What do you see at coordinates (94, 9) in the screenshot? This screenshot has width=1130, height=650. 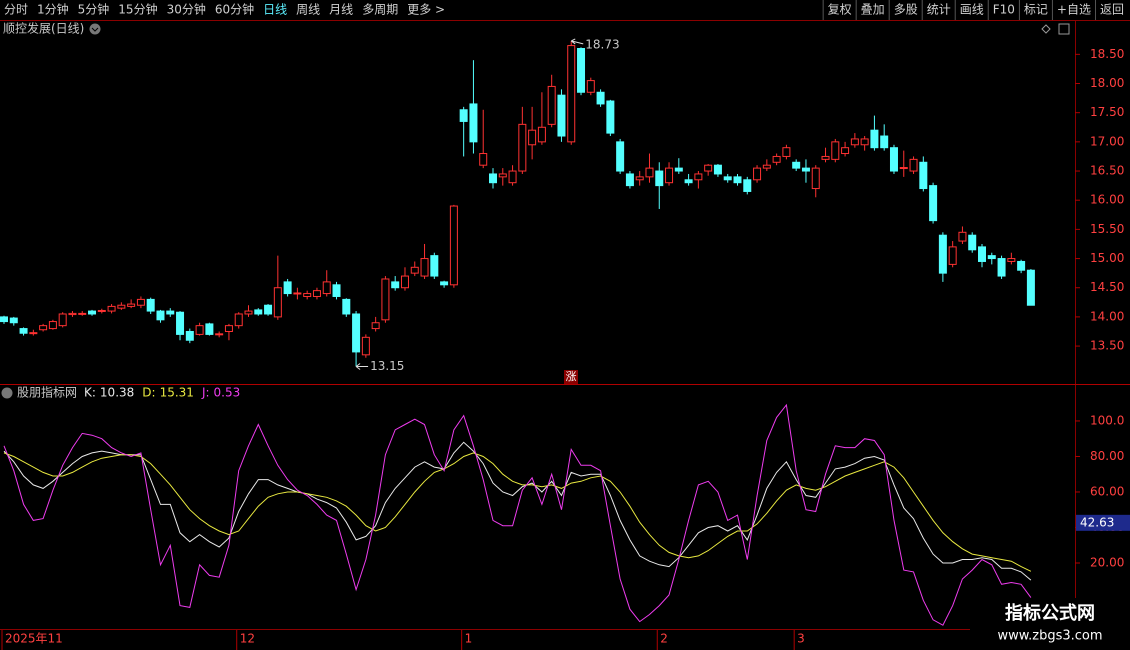 I see `toolbar-button: 5分钟` at bounding box center [94, 9].